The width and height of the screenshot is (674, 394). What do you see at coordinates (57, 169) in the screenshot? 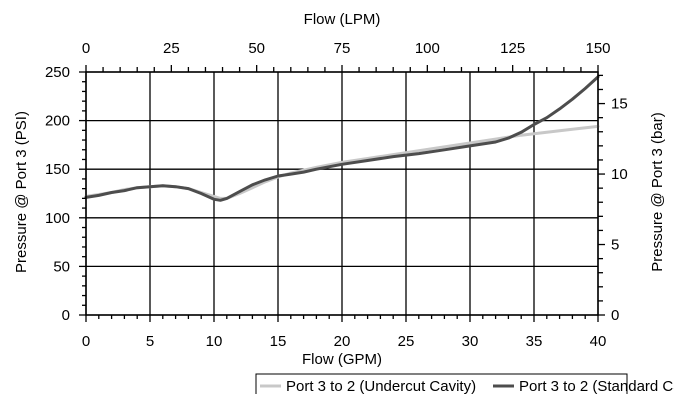
I see `y-tick-label-150: 150` at bounding box center [57, 169].